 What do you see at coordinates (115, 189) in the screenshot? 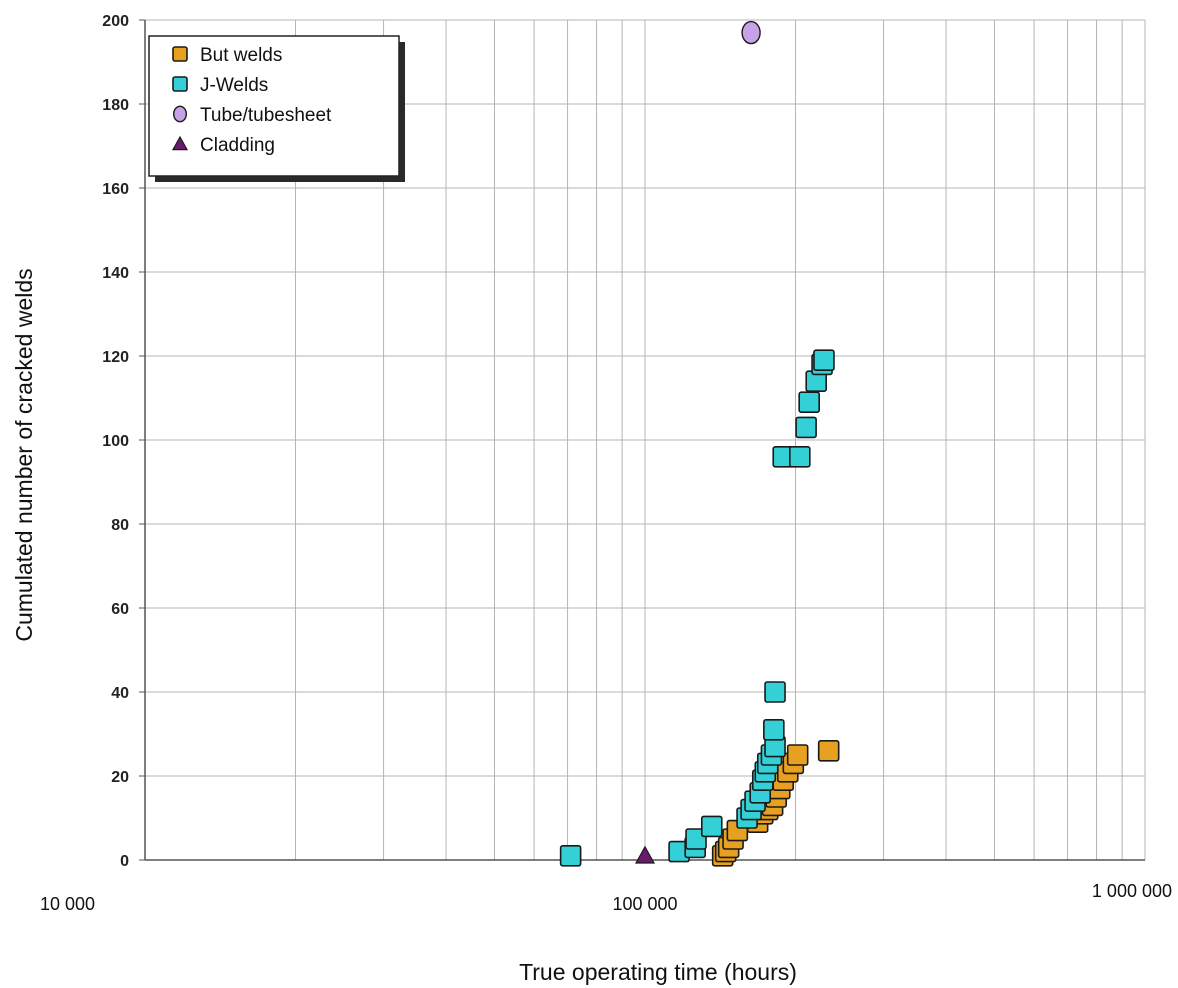
I see `y-tick-label: 160` at bounding box center [115, 189].